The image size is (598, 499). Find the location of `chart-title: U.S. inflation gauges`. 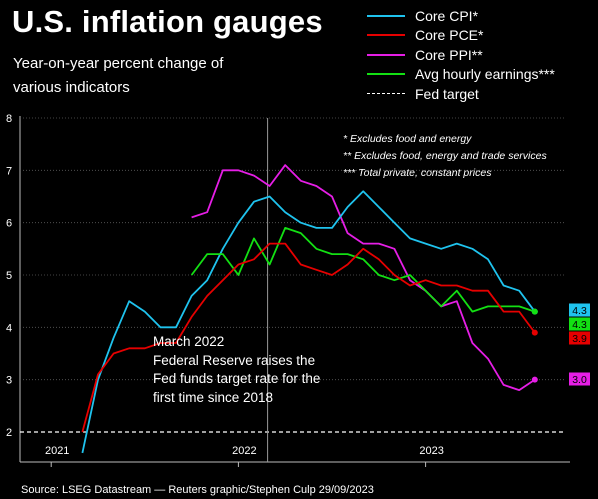

chart-title: U.S. inflation gauges is located at coordinates (167, 21).